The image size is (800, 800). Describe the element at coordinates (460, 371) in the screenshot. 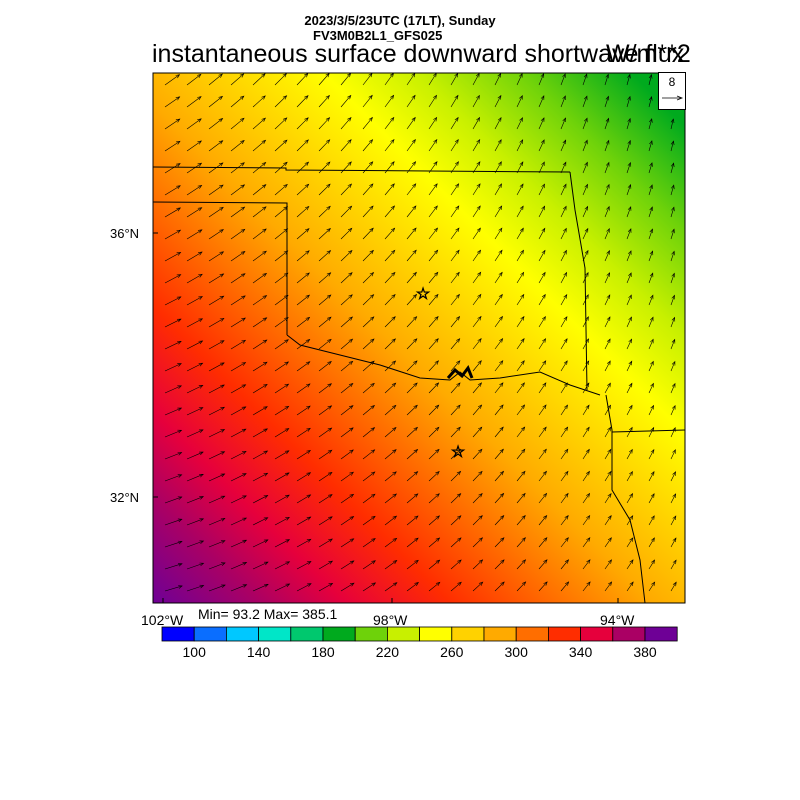

I see `lake-texoma` at that location.